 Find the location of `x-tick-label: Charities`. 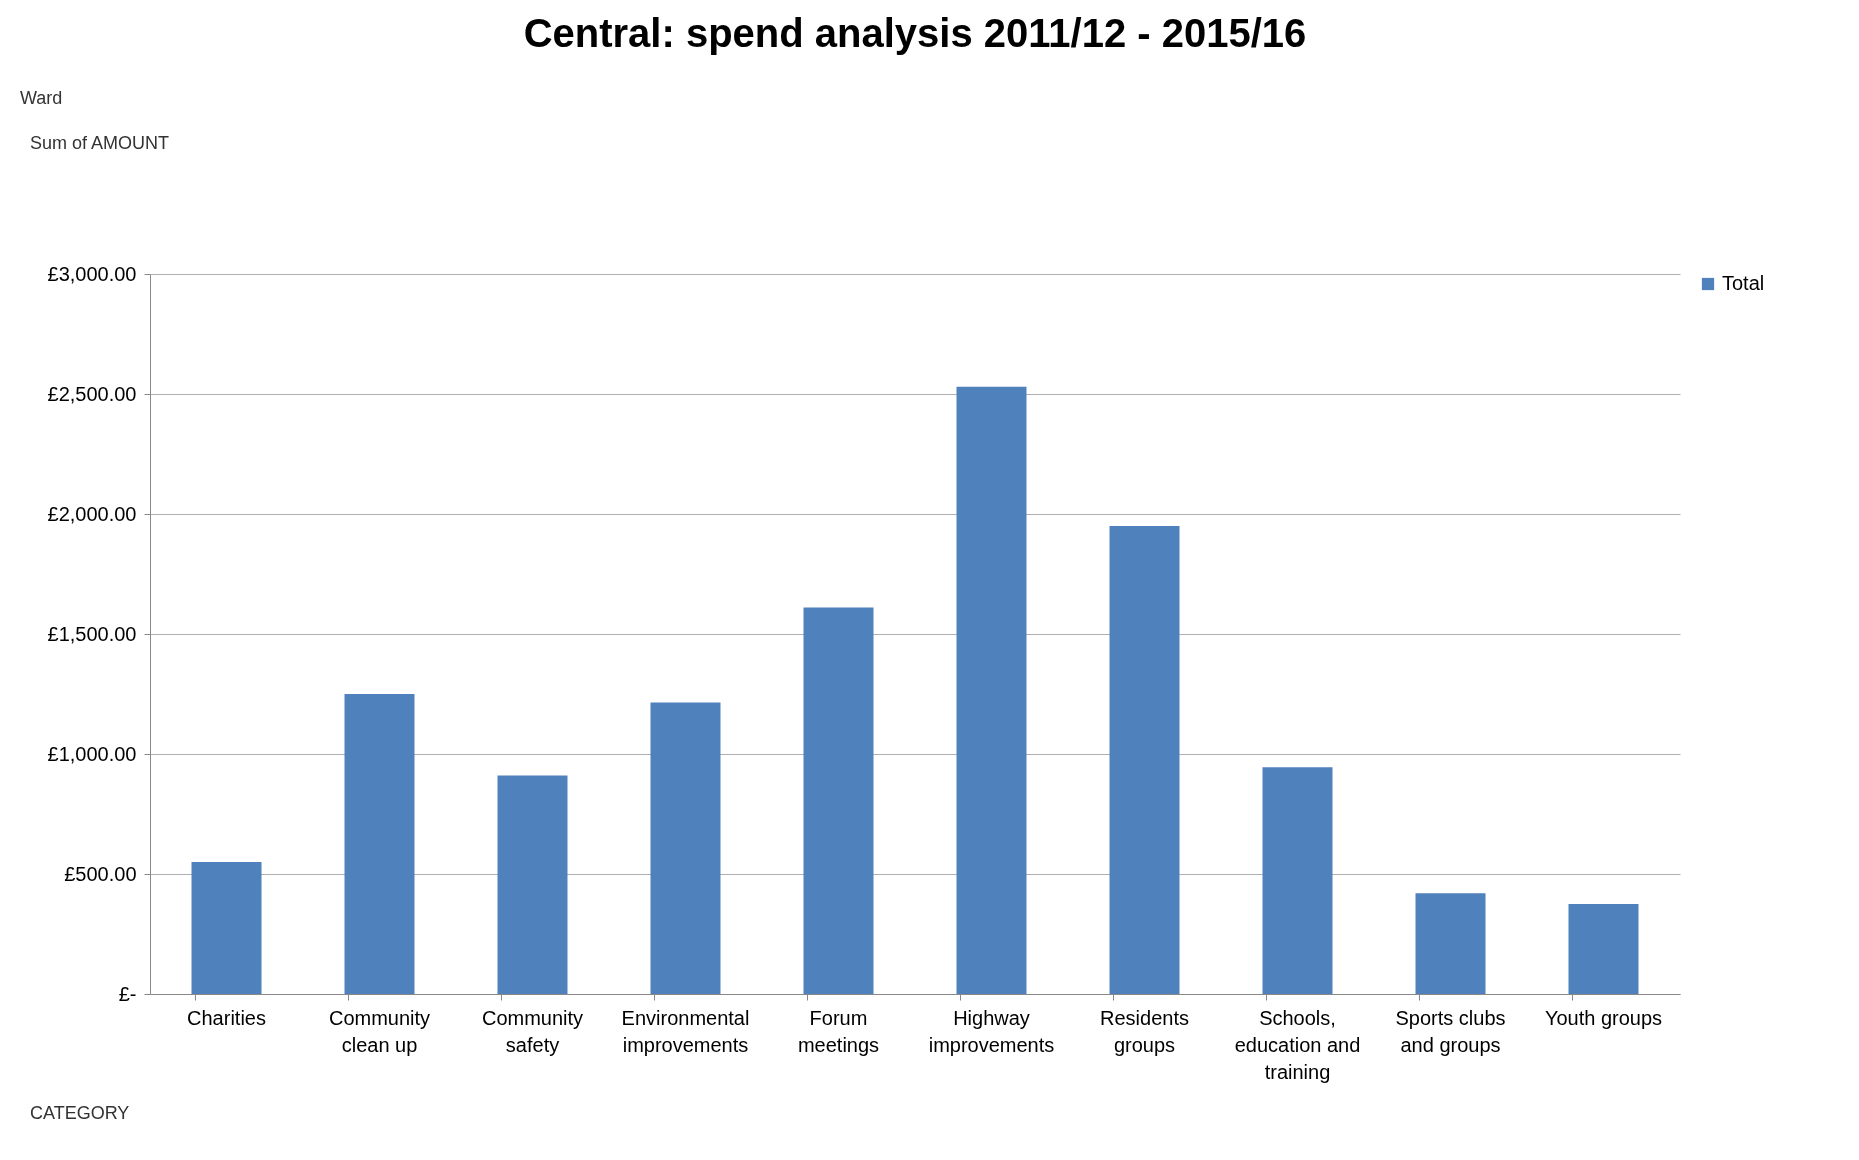

x-tick-label: Charities is located at coordinates (226, 1017).